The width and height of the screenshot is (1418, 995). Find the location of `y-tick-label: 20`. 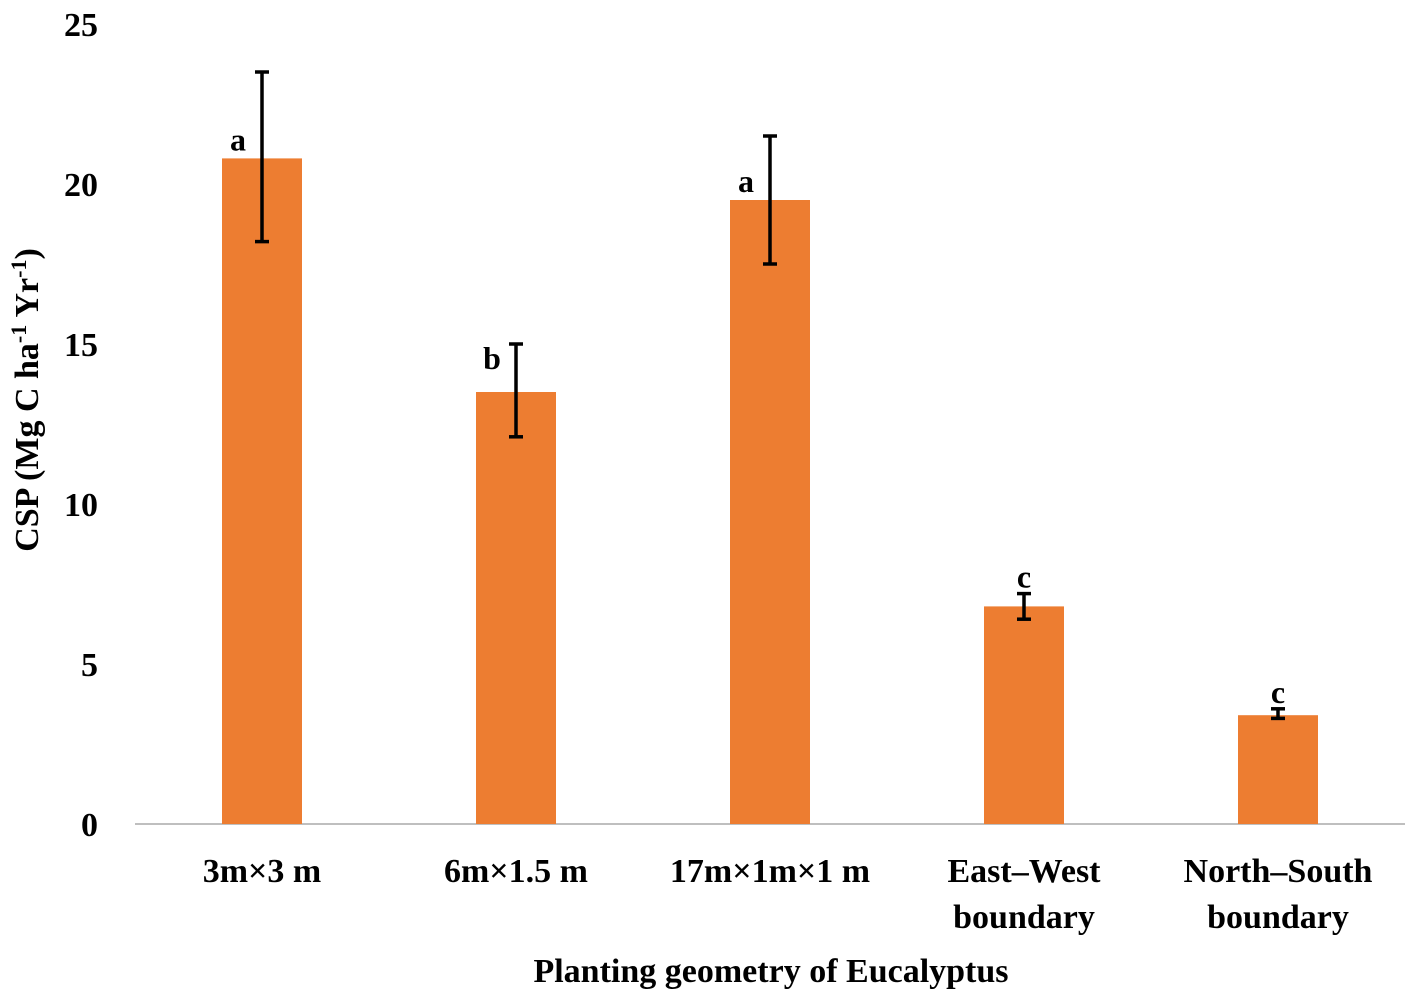

y-tick-label: 20 is located at coordinates (81, 185).